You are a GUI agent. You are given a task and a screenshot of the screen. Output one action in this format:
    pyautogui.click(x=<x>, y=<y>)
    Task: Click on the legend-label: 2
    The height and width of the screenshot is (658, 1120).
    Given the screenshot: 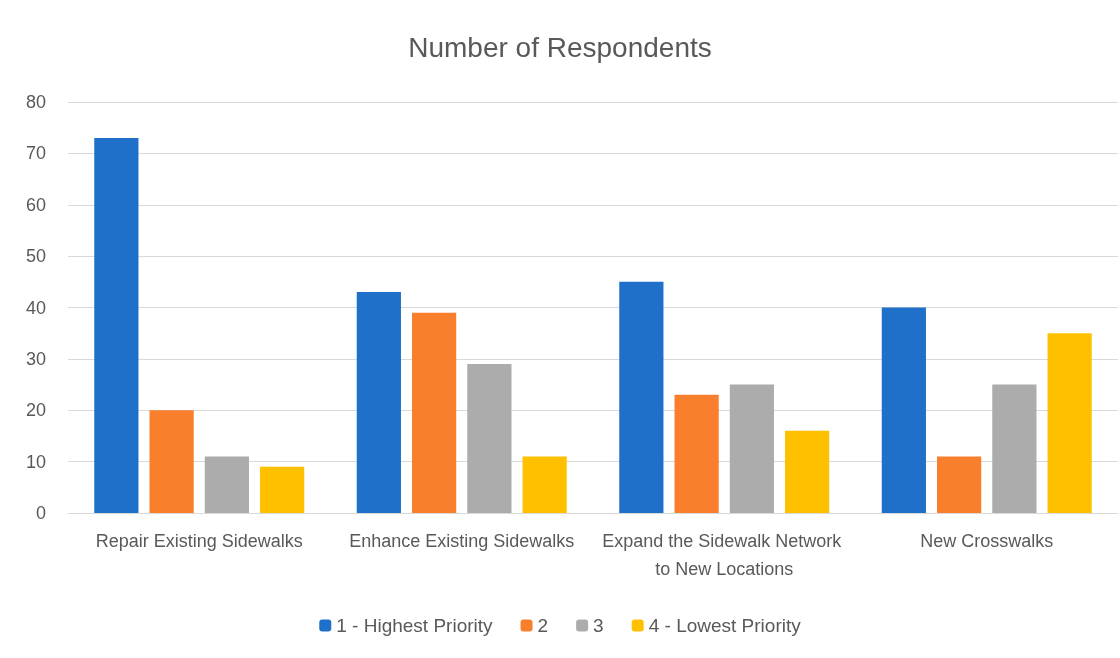 What is the action you would take?
    pyautogui.click(x=543, y=625)
    